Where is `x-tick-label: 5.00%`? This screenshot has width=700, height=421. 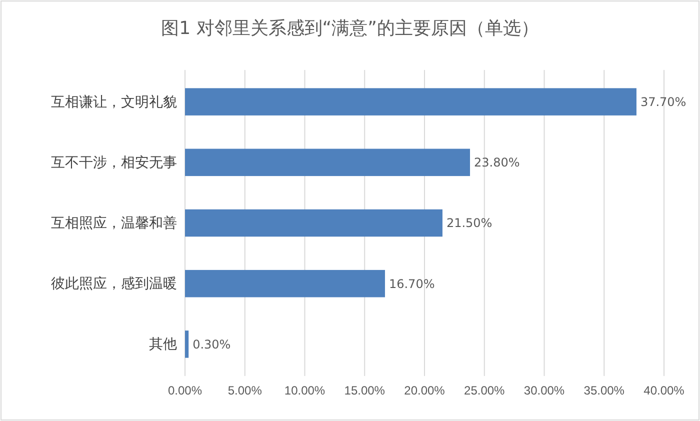 x-tick-label: 5.00% is located at coordinates (245, 391).